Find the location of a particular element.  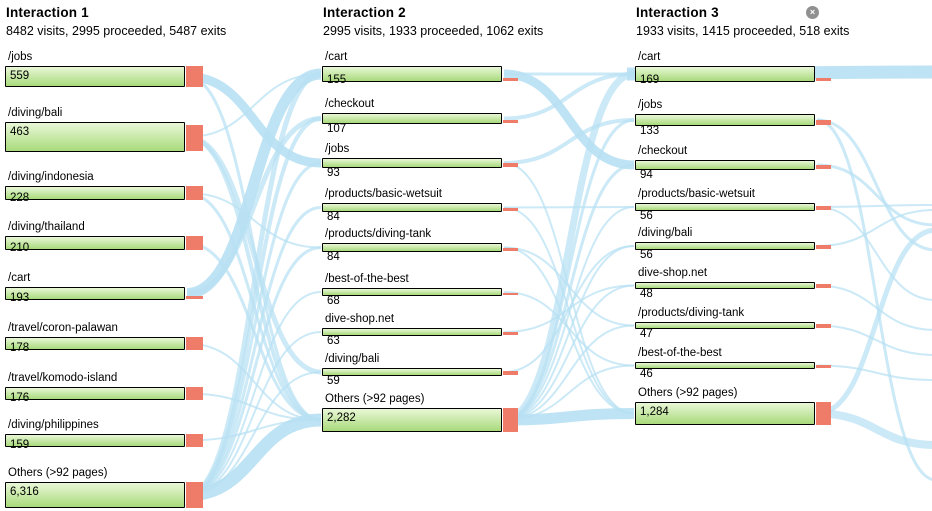

node-label: /products/diving-tank is located at coordinates (378, 234).